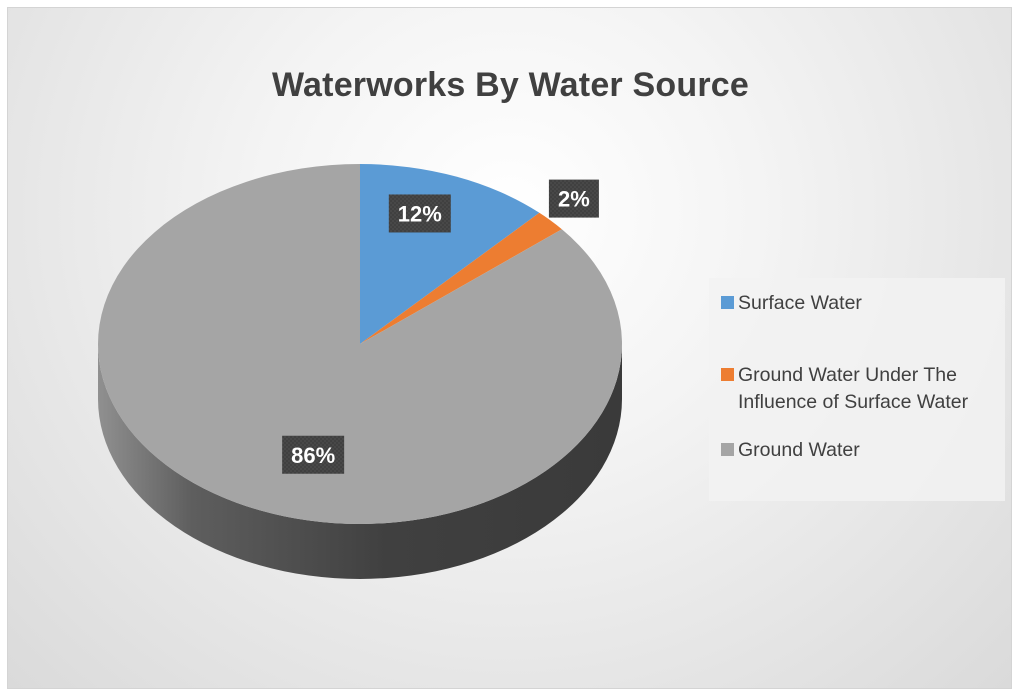  I want to click on pie-data-labels: 12% 2% 86%, so click(440, 326).